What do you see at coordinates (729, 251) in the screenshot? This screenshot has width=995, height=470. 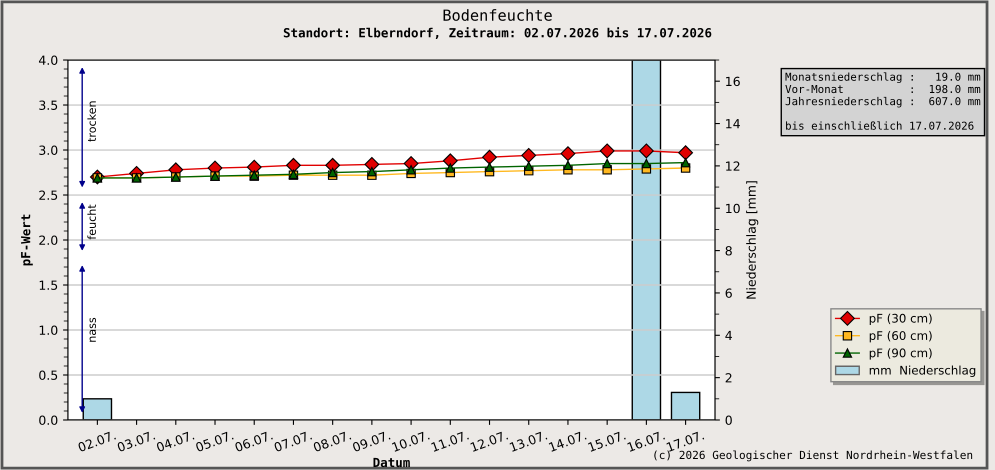 I see `y2-tick-label: 8` at bounding box center [729, 251].